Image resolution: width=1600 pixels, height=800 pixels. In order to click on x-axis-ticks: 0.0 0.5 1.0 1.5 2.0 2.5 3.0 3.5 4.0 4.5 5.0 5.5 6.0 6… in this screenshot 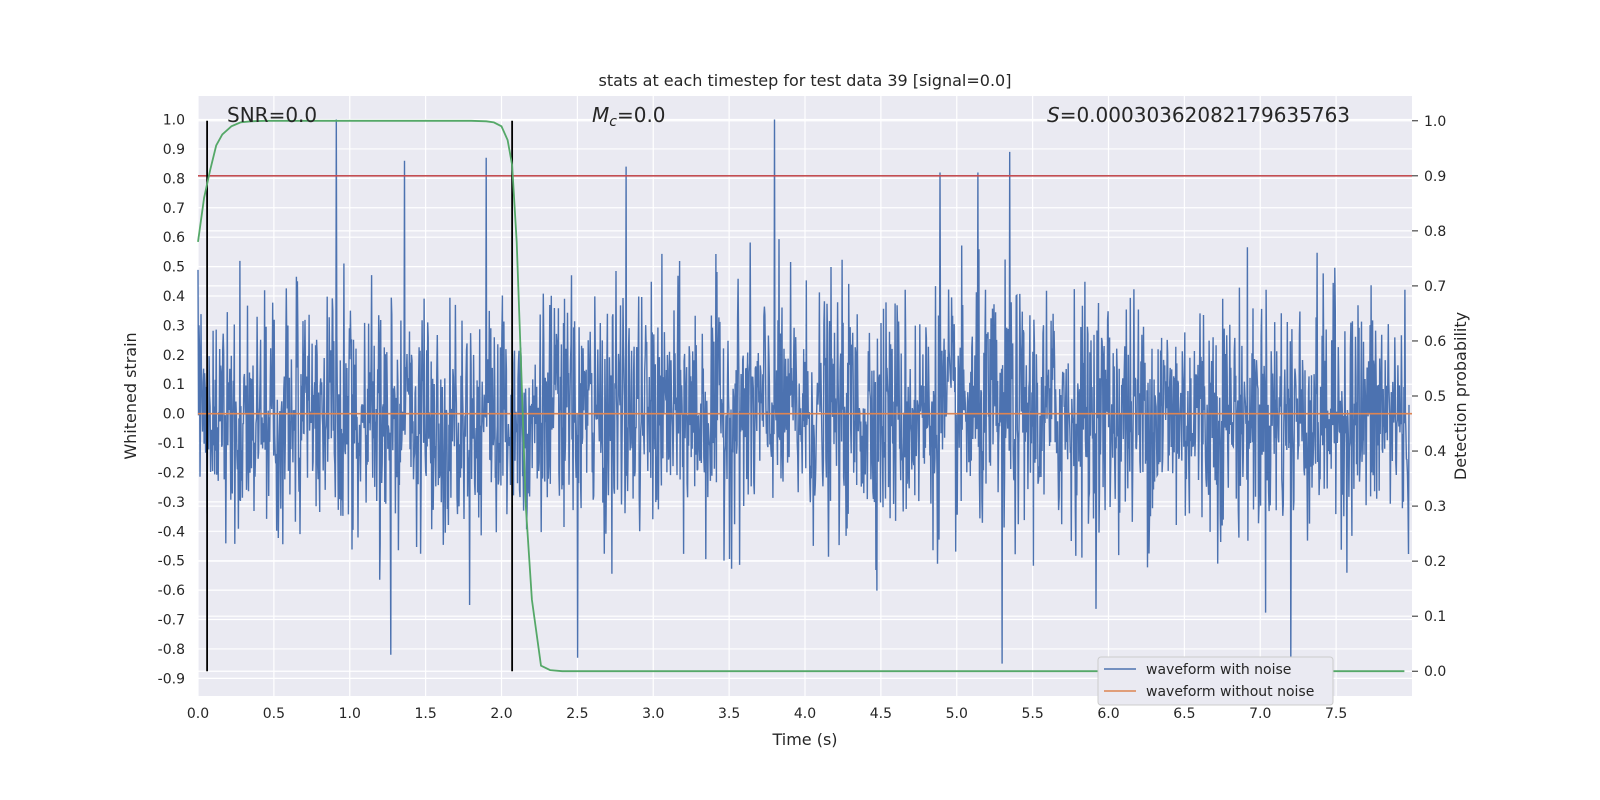, I will do `click(767, 714)`.